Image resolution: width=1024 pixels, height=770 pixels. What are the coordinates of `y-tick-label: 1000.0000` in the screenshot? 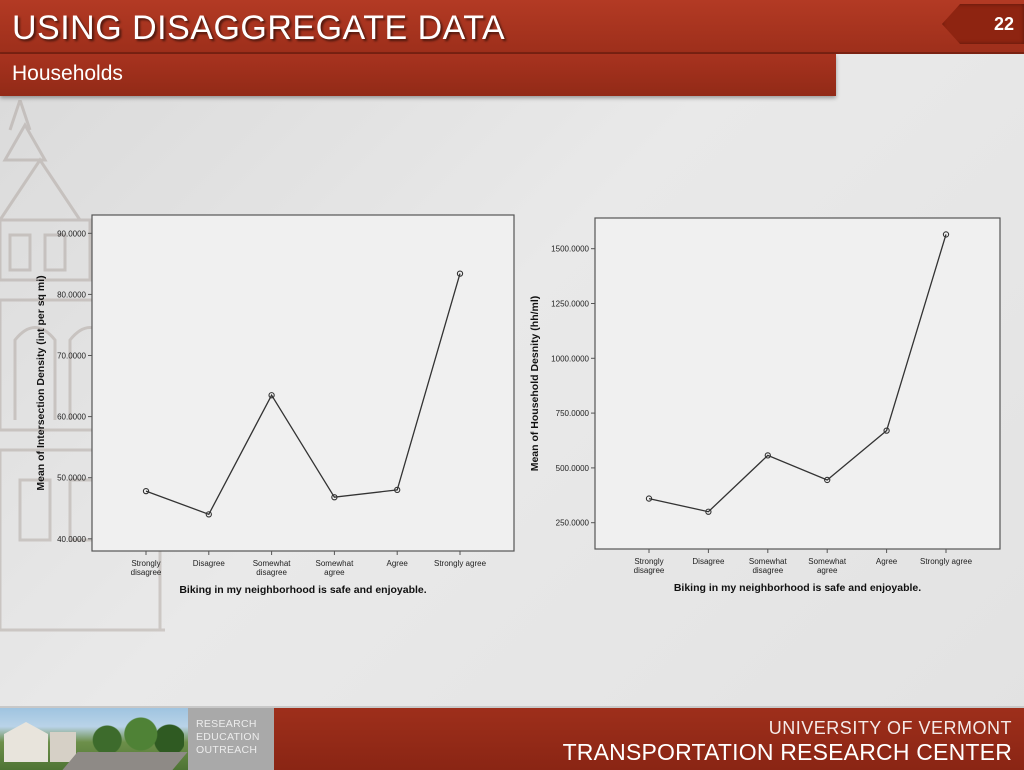 It's located at (570, 358).